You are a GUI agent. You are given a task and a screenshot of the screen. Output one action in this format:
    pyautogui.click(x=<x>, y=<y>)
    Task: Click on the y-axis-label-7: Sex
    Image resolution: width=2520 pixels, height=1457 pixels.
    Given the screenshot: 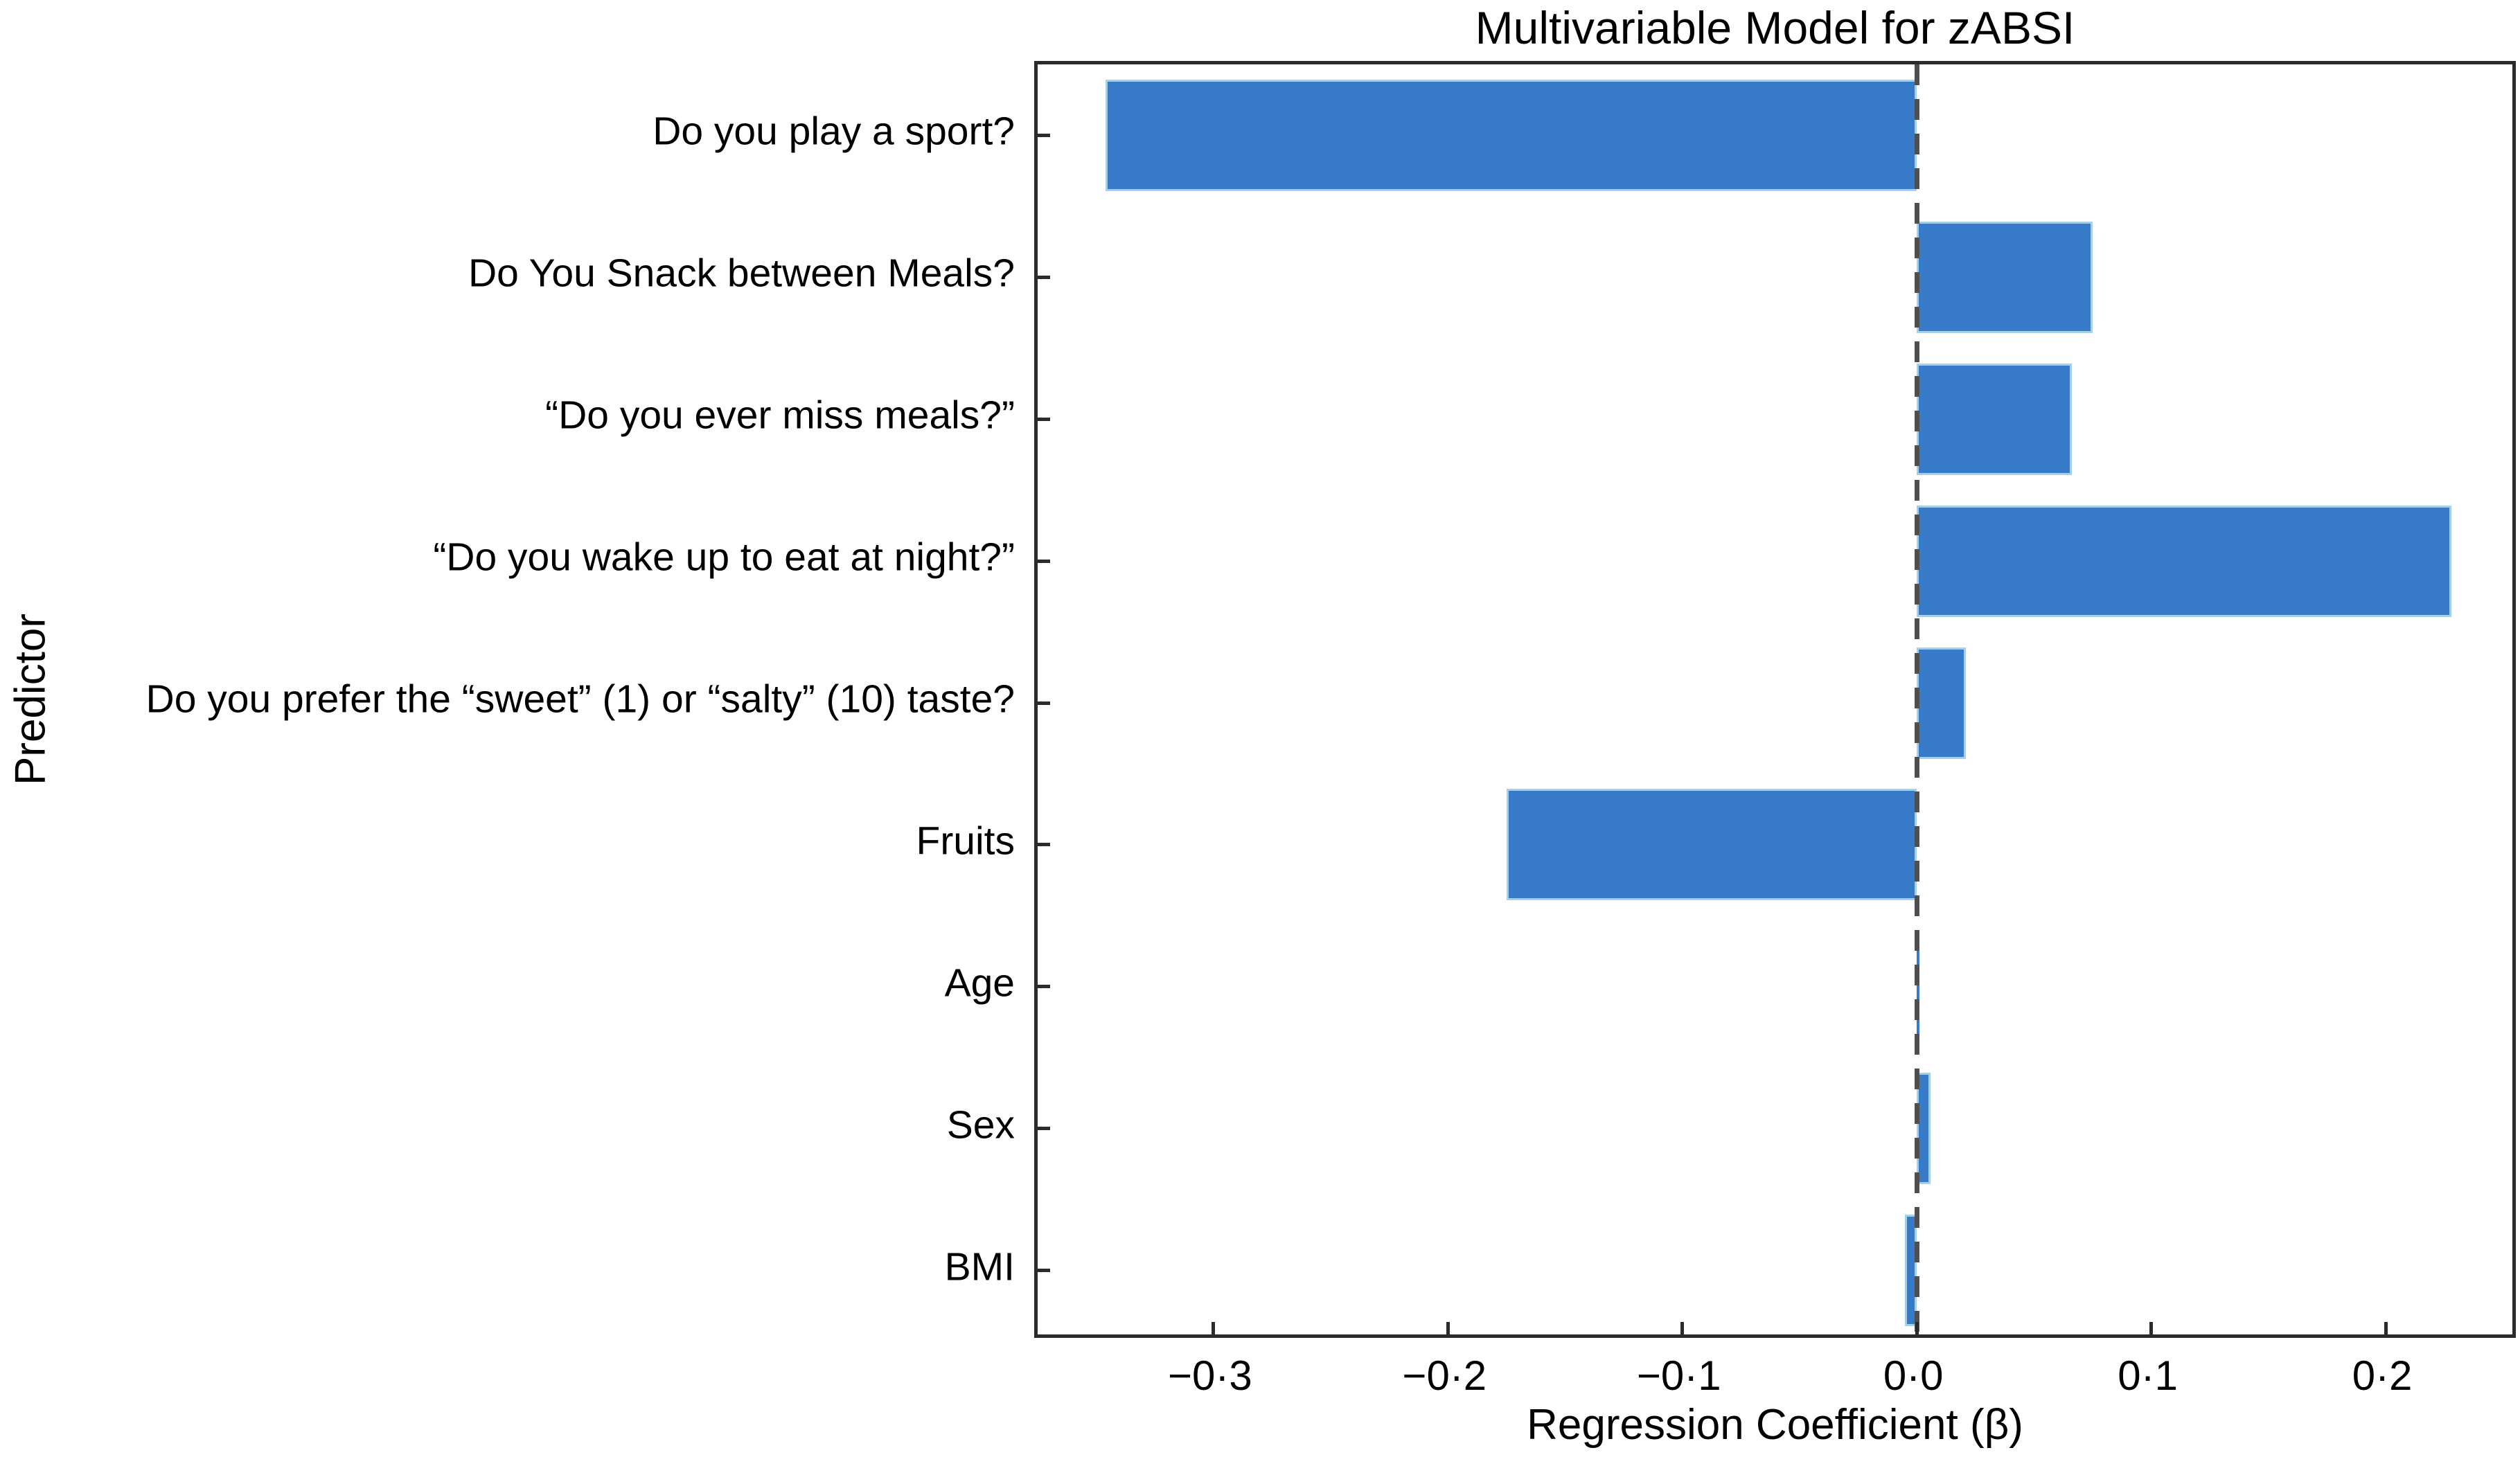 What is the action you would take?
    pyautogui.click(x=980, y=1124)
    